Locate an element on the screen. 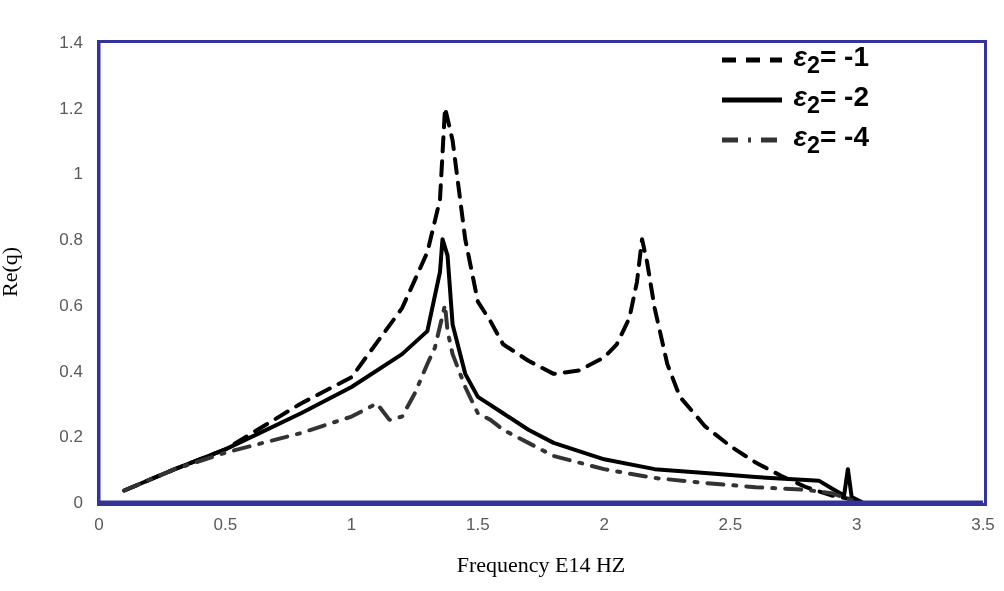  legend-label: ε$_{2}$= -4 is located at coordinates (831, 140).